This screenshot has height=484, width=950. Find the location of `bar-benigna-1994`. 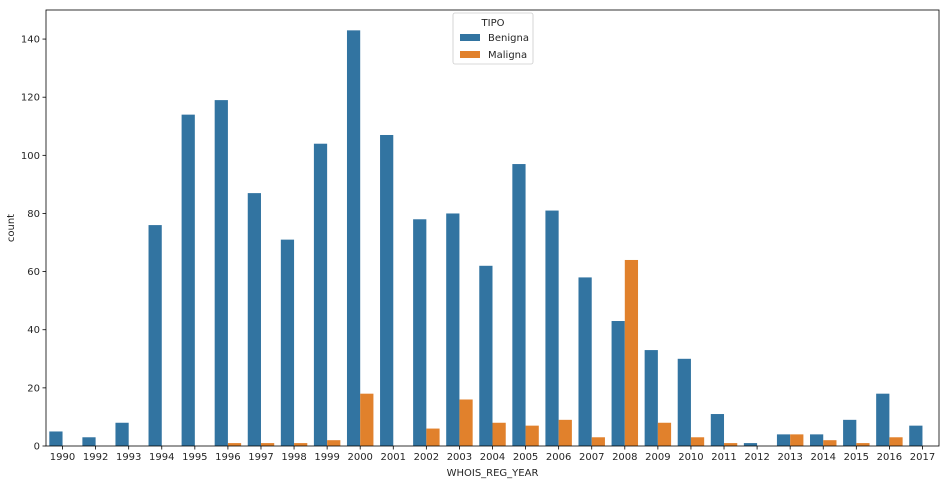

bar-benigna-1994 is located at coordinates (155, 335).